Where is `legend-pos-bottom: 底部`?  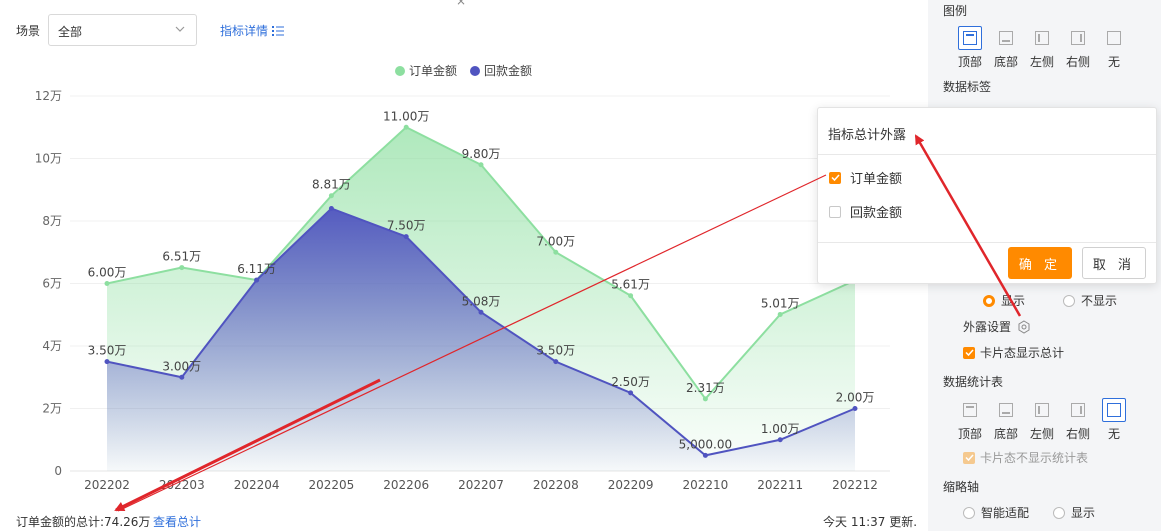
legend-pos-bottom: 底部 is located at coordinates (1006, 48).